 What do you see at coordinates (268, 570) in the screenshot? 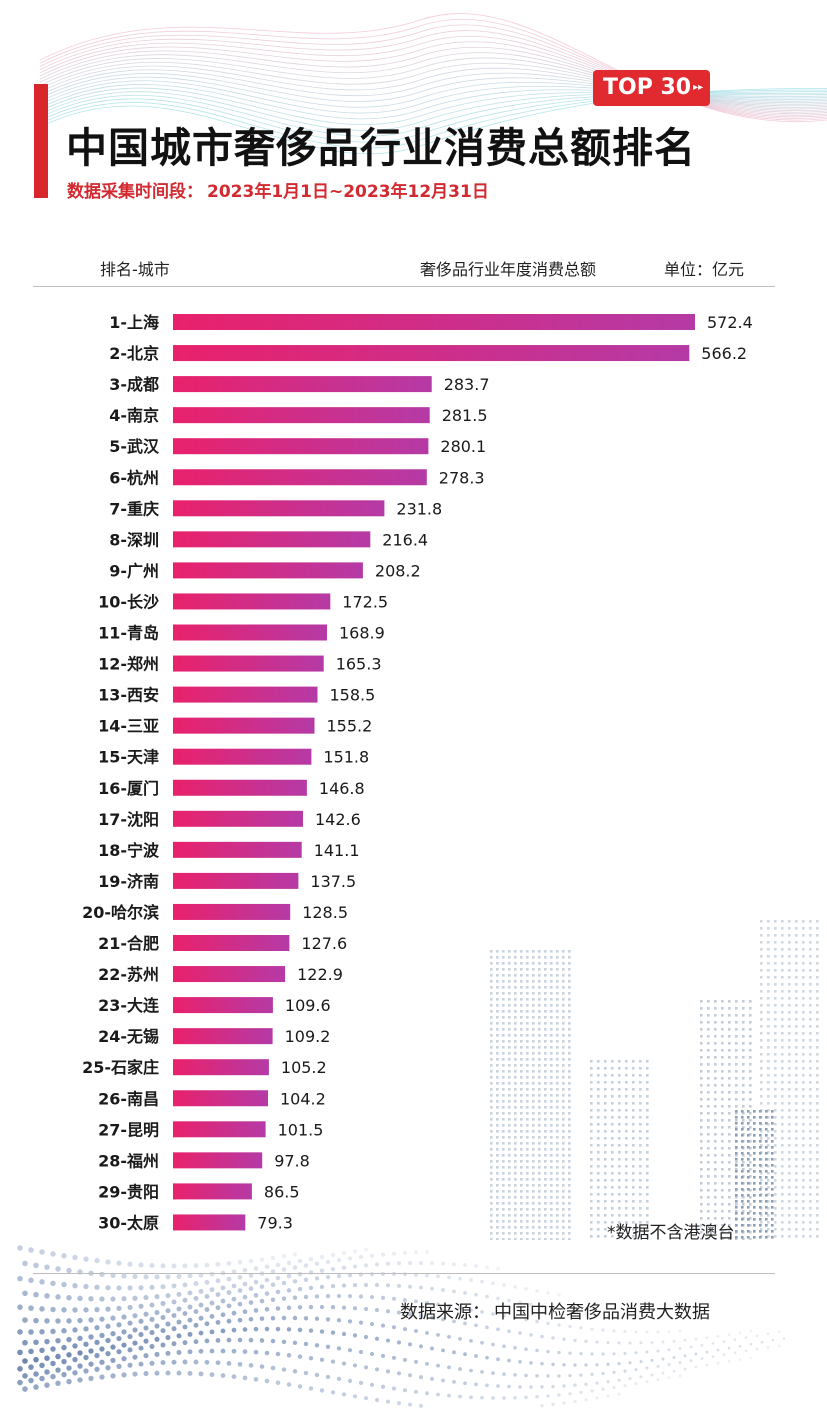
I see `bar` at bounding box center [268, 570].